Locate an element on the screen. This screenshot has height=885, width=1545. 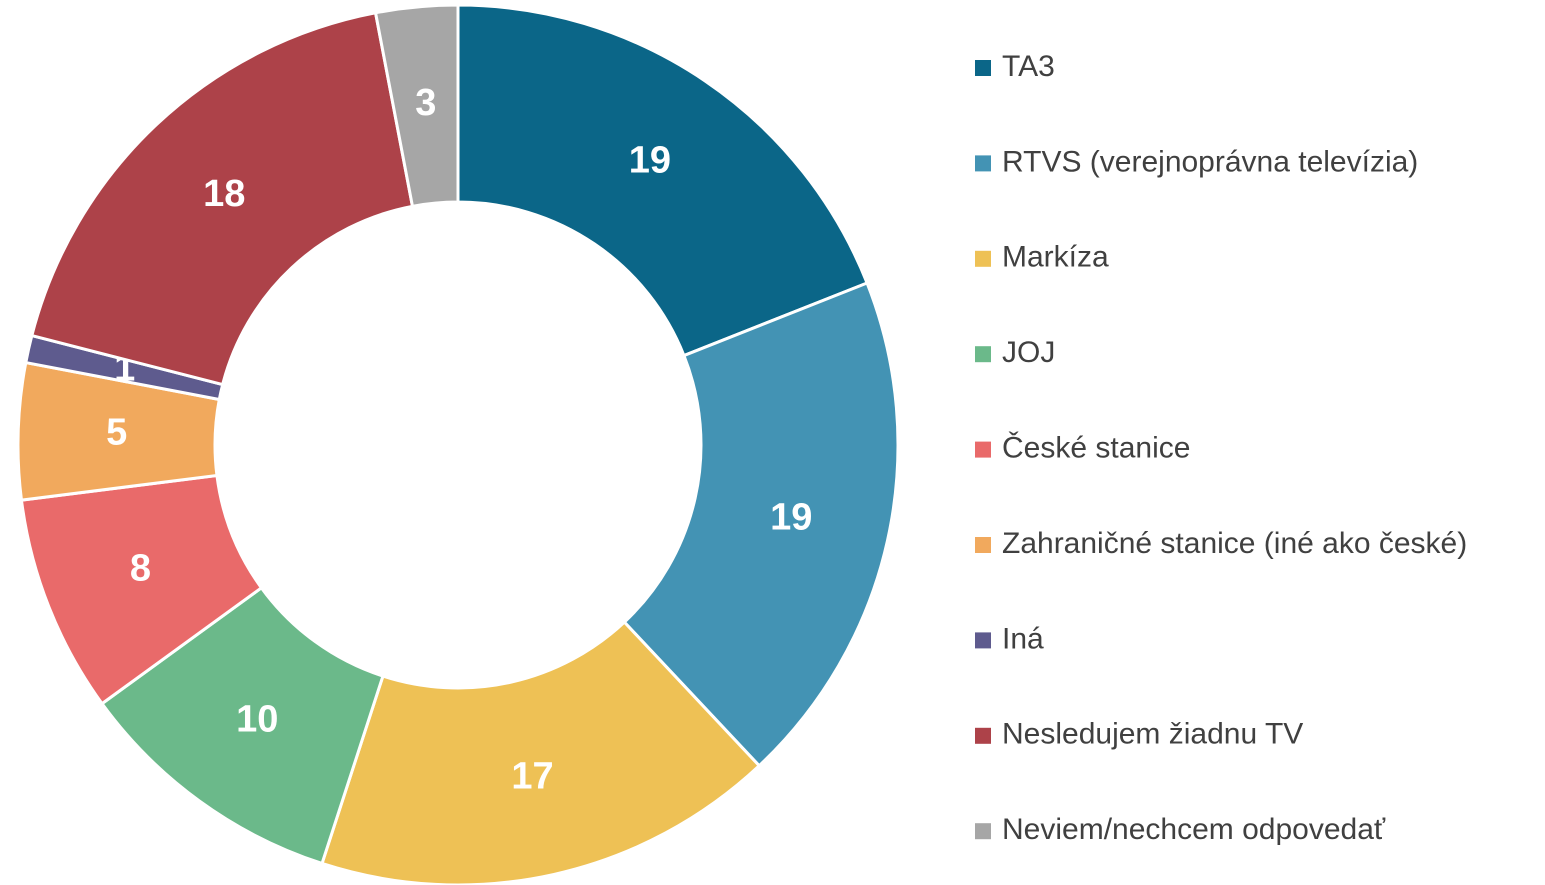
value-label: 5 is located at coordinates (116, 432).